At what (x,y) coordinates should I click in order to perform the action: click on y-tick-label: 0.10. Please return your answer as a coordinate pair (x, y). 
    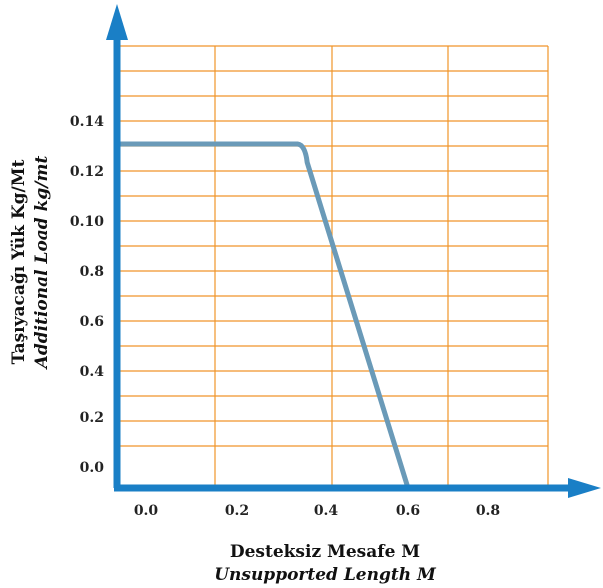
    Looking at the image, I should click on (87, 222).